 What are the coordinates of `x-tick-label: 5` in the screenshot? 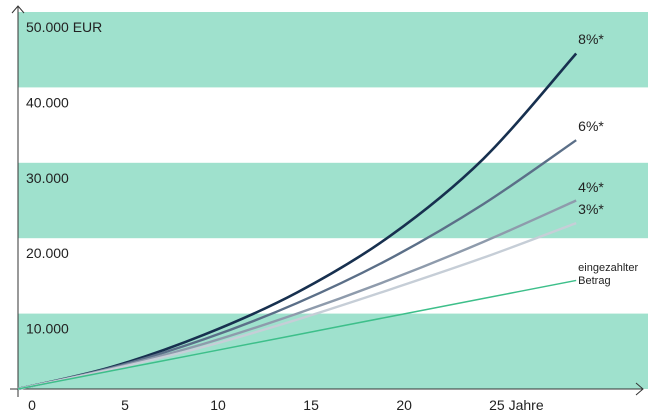 It's located at (125, 405).